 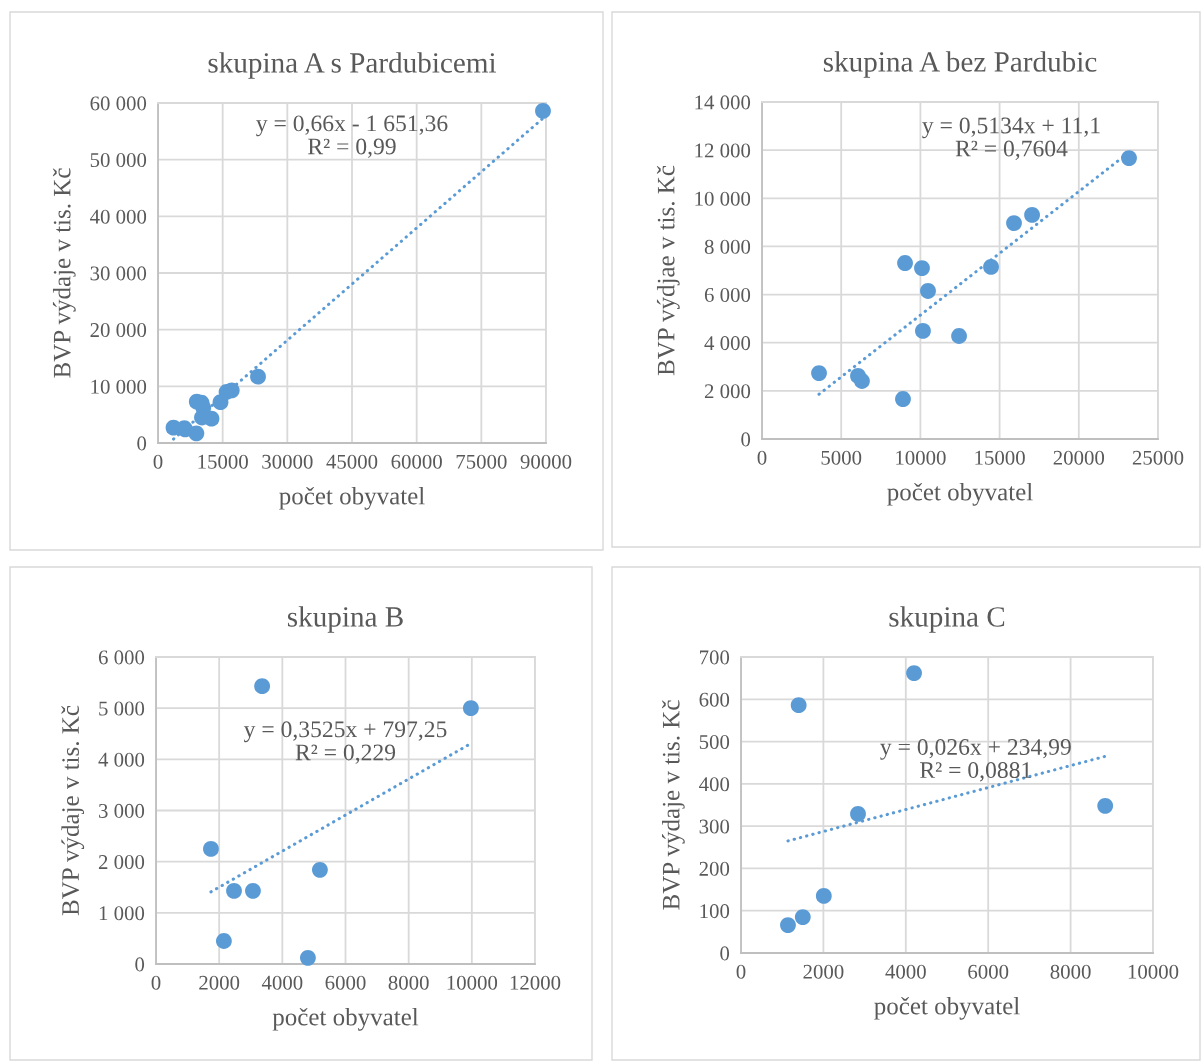 I want to click on annotation: y = 0,66x - 1 651,36 R² = 0,99, so click(x=352, y=136).